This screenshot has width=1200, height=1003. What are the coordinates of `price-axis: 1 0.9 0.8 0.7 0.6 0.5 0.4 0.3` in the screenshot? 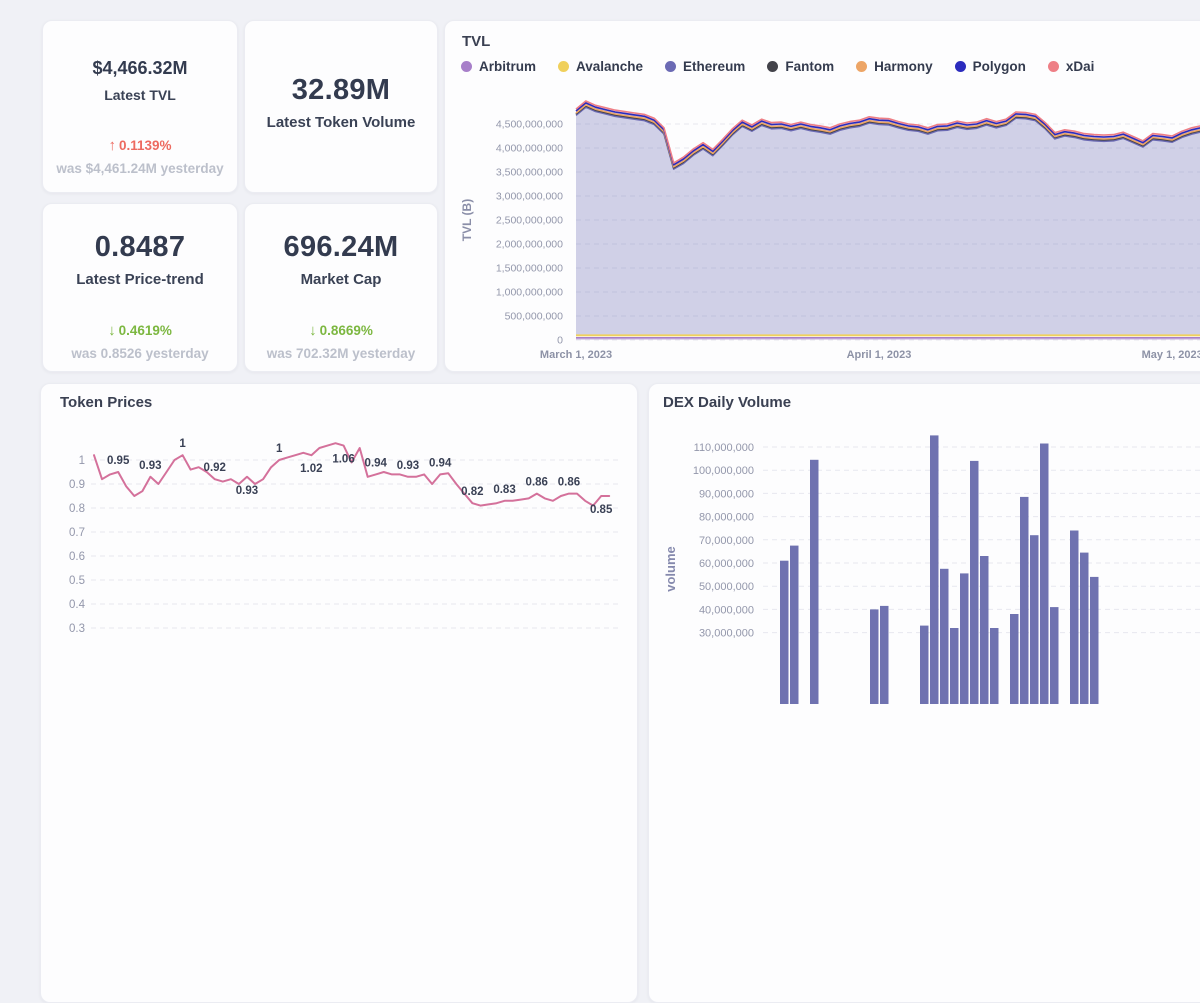 It's located at (345, 545).